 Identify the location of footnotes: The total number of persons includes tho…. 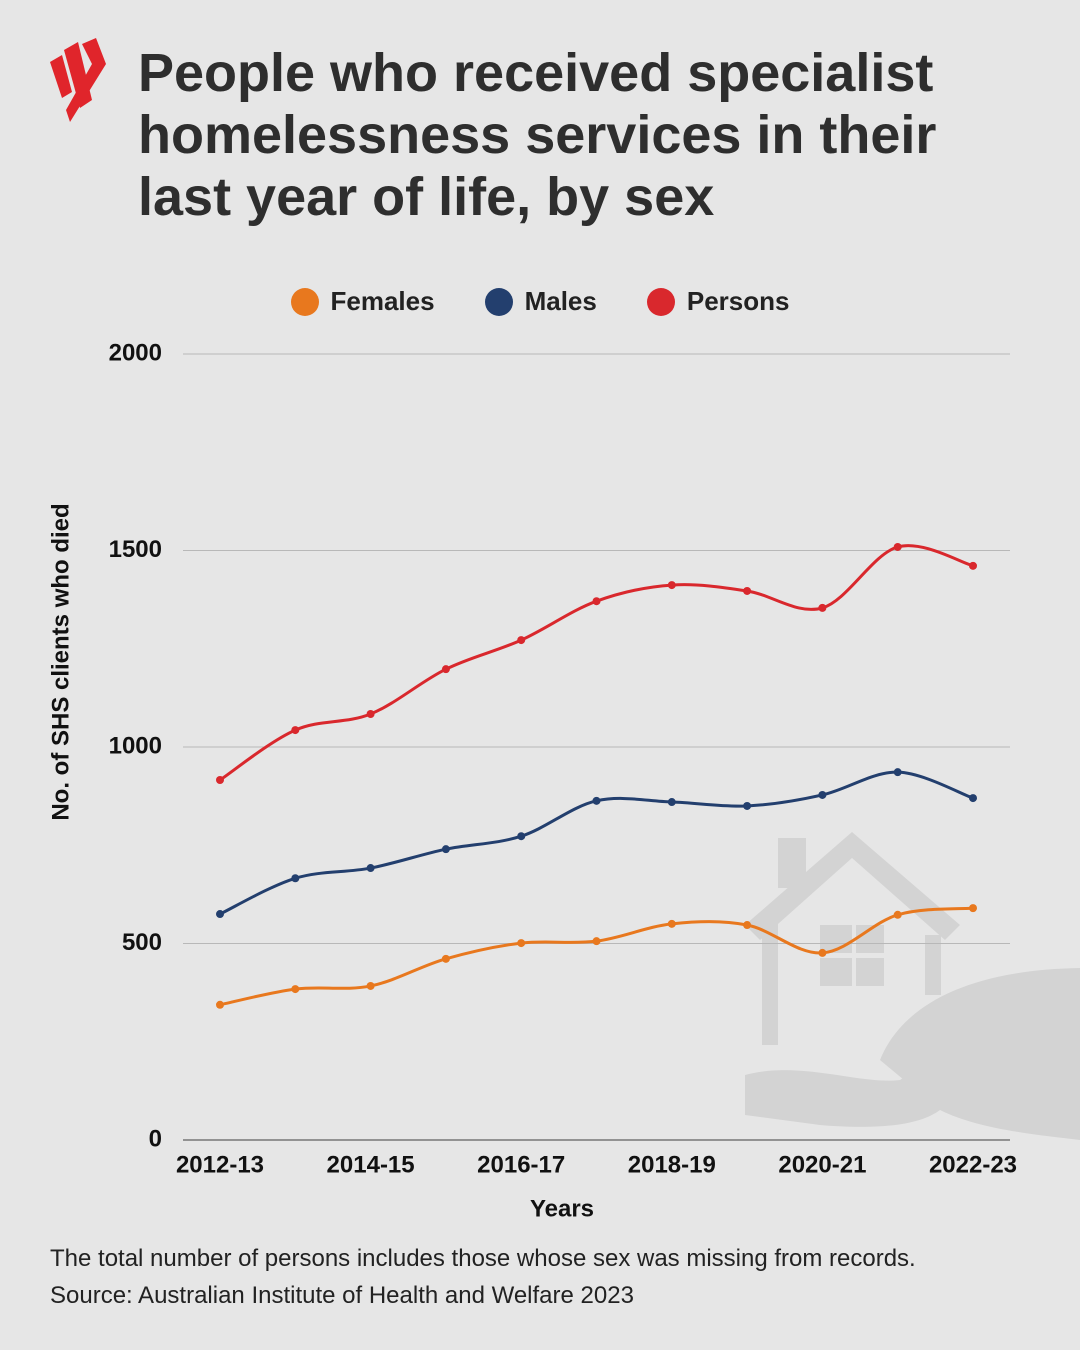
(483, 1277).